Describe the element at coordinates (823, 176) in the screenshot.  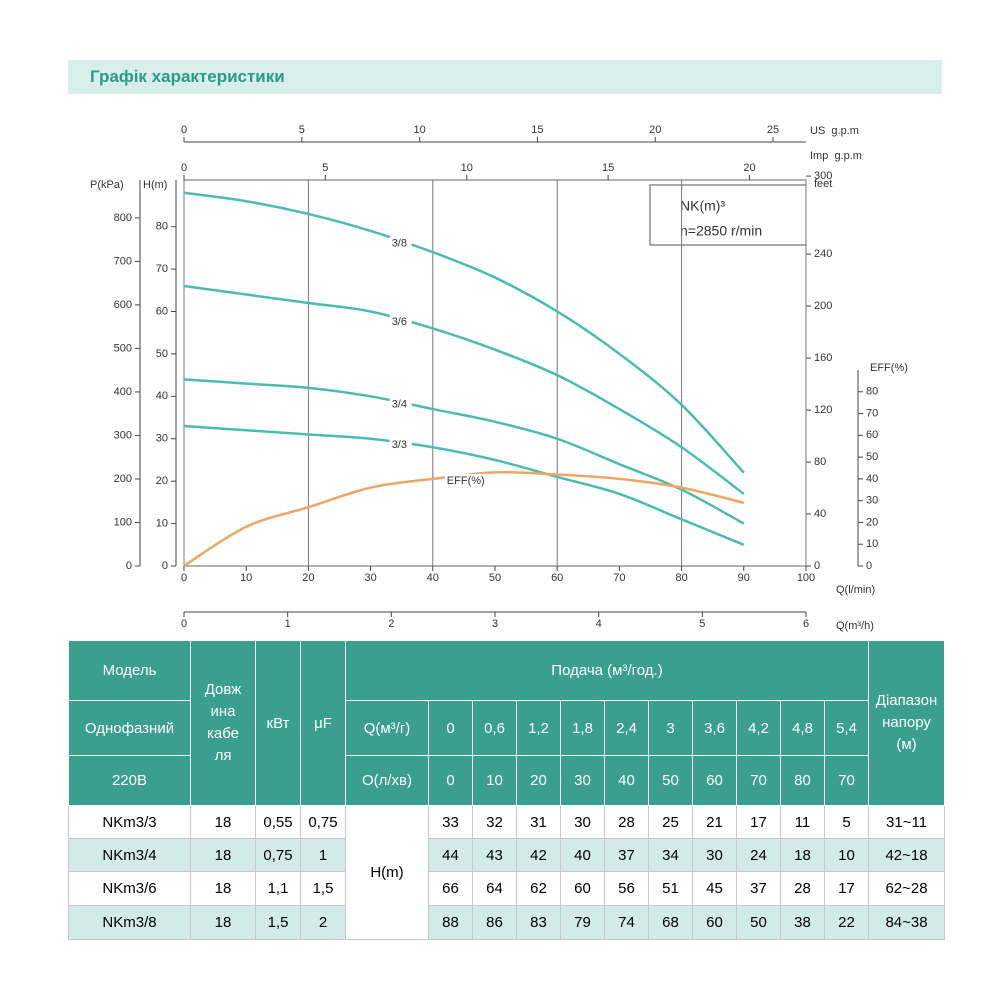
I see `tick-label: 300` at that location.